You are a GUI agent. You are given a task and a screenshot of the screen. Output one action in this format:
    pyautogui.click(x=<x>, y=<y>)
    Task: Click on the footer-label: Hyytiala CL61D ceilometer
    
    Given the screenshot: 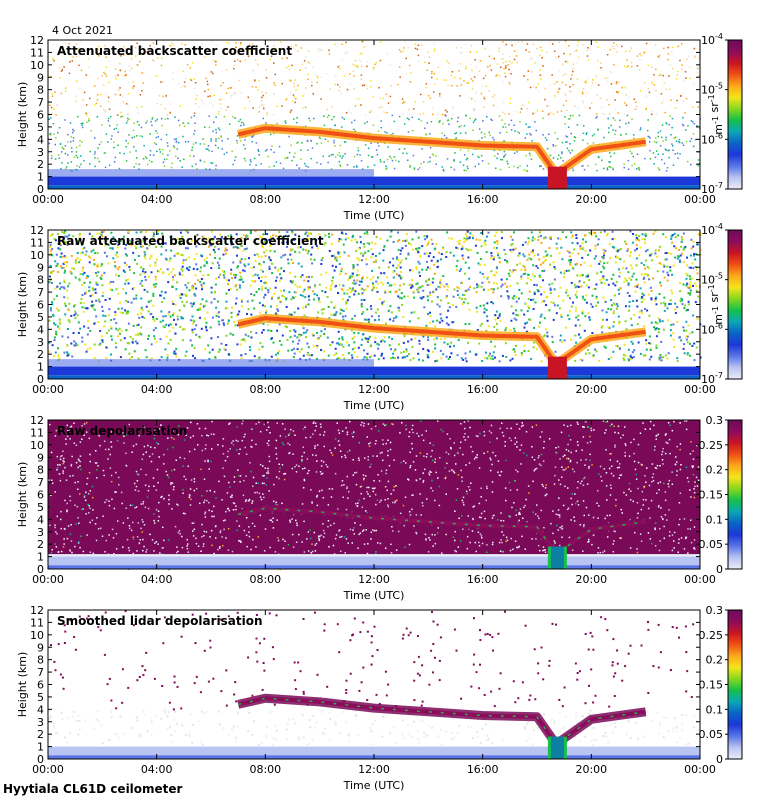 What is the action you would take?
    pyautogui.click(x=93, y=789)
    